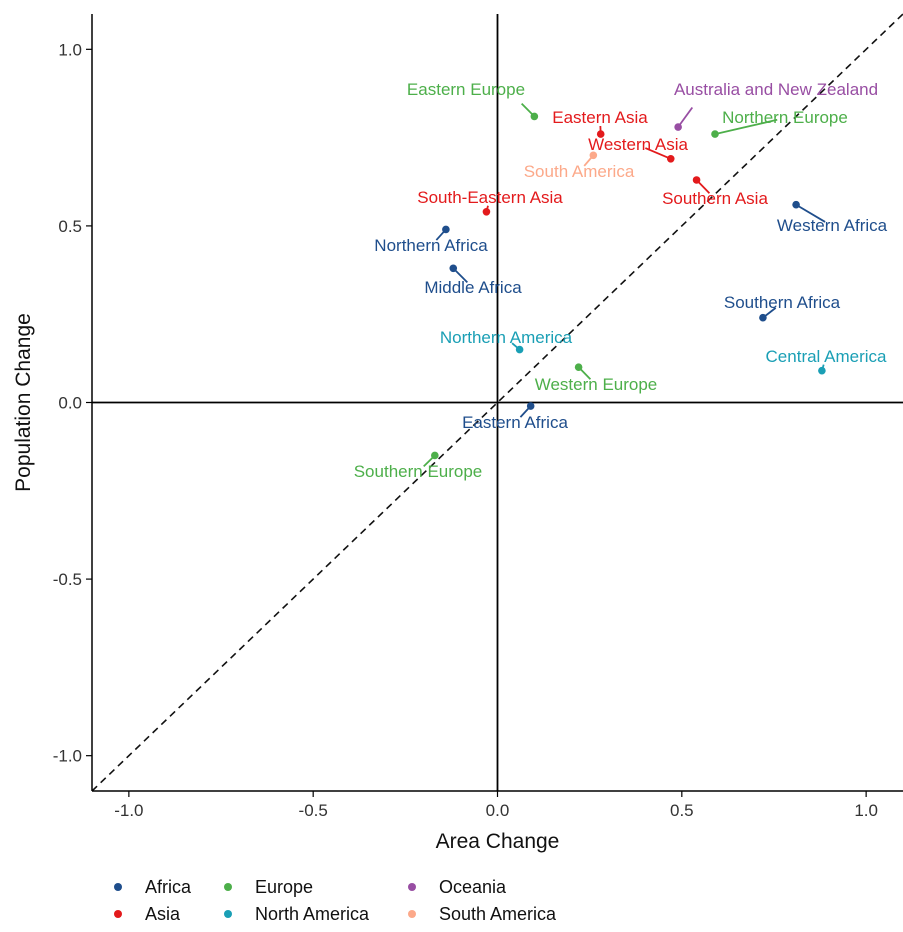 This screenshot has height=932, width=903. I want to click on point-label-northern-africa: Northern Africa, so click(431, 245).